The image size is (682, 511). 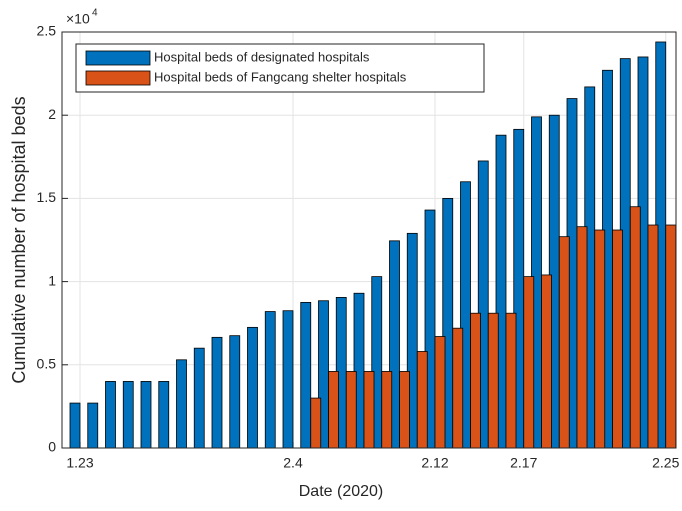 I want to click on y-tick-label: 2, so click(x=52, y=114).